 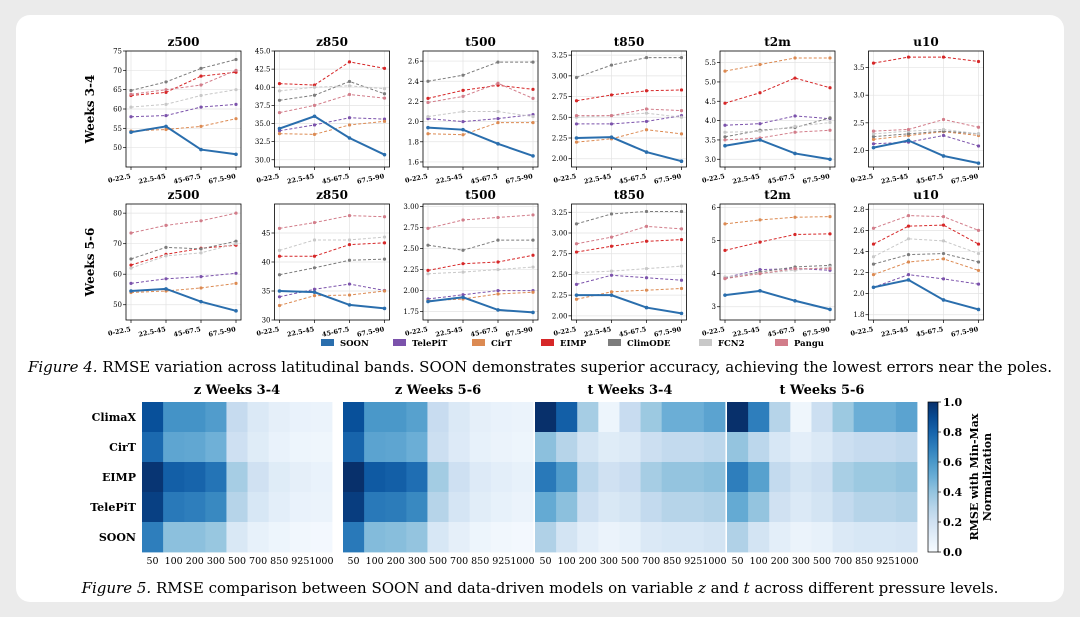 What do you see at coordinates (266, 321) in the screenshot?
I see `y-tick-label: 30` at bounding box center [266, 321].